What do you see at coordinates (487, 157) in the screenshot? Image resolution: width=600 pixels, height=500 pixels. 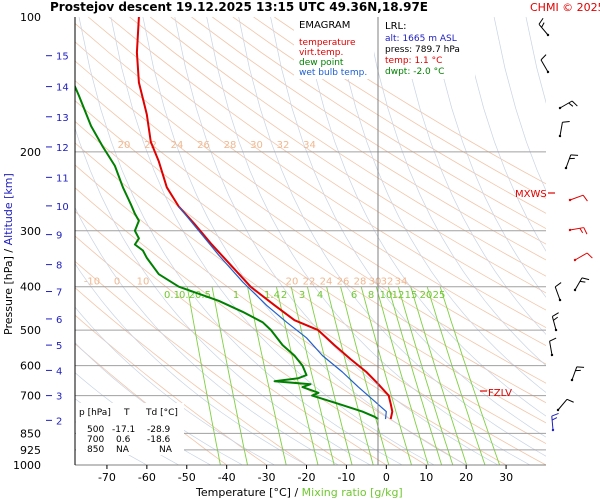 I see `moist-adiabat` at bounding box center [487, 157].